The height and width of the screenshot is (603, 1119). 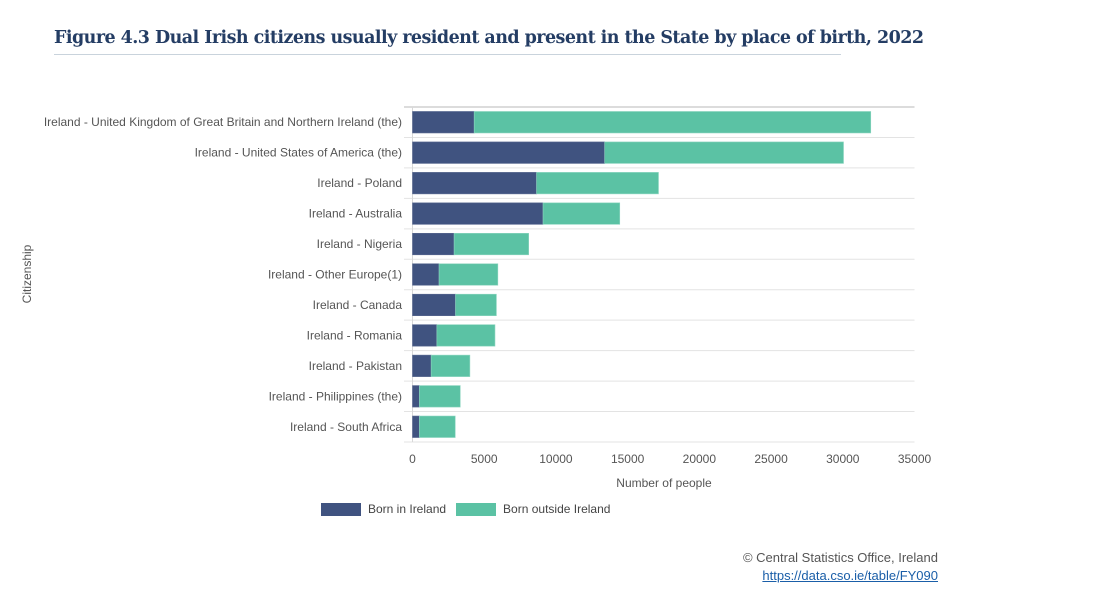 What do you see at coordinates (843, 459) in the screenshot?
I see `x-tick-label: 30000` at bounding box center [843, 459].